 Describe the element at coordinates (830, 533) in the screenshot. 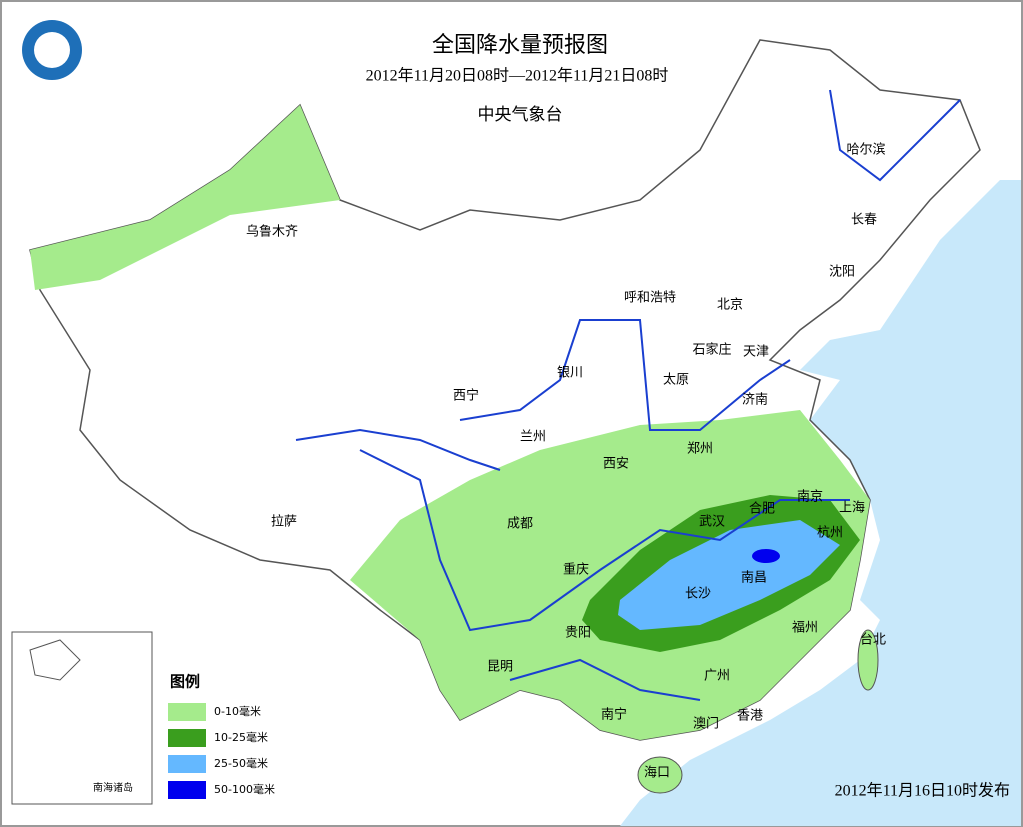

I see `city-label: 杭州` at that location.